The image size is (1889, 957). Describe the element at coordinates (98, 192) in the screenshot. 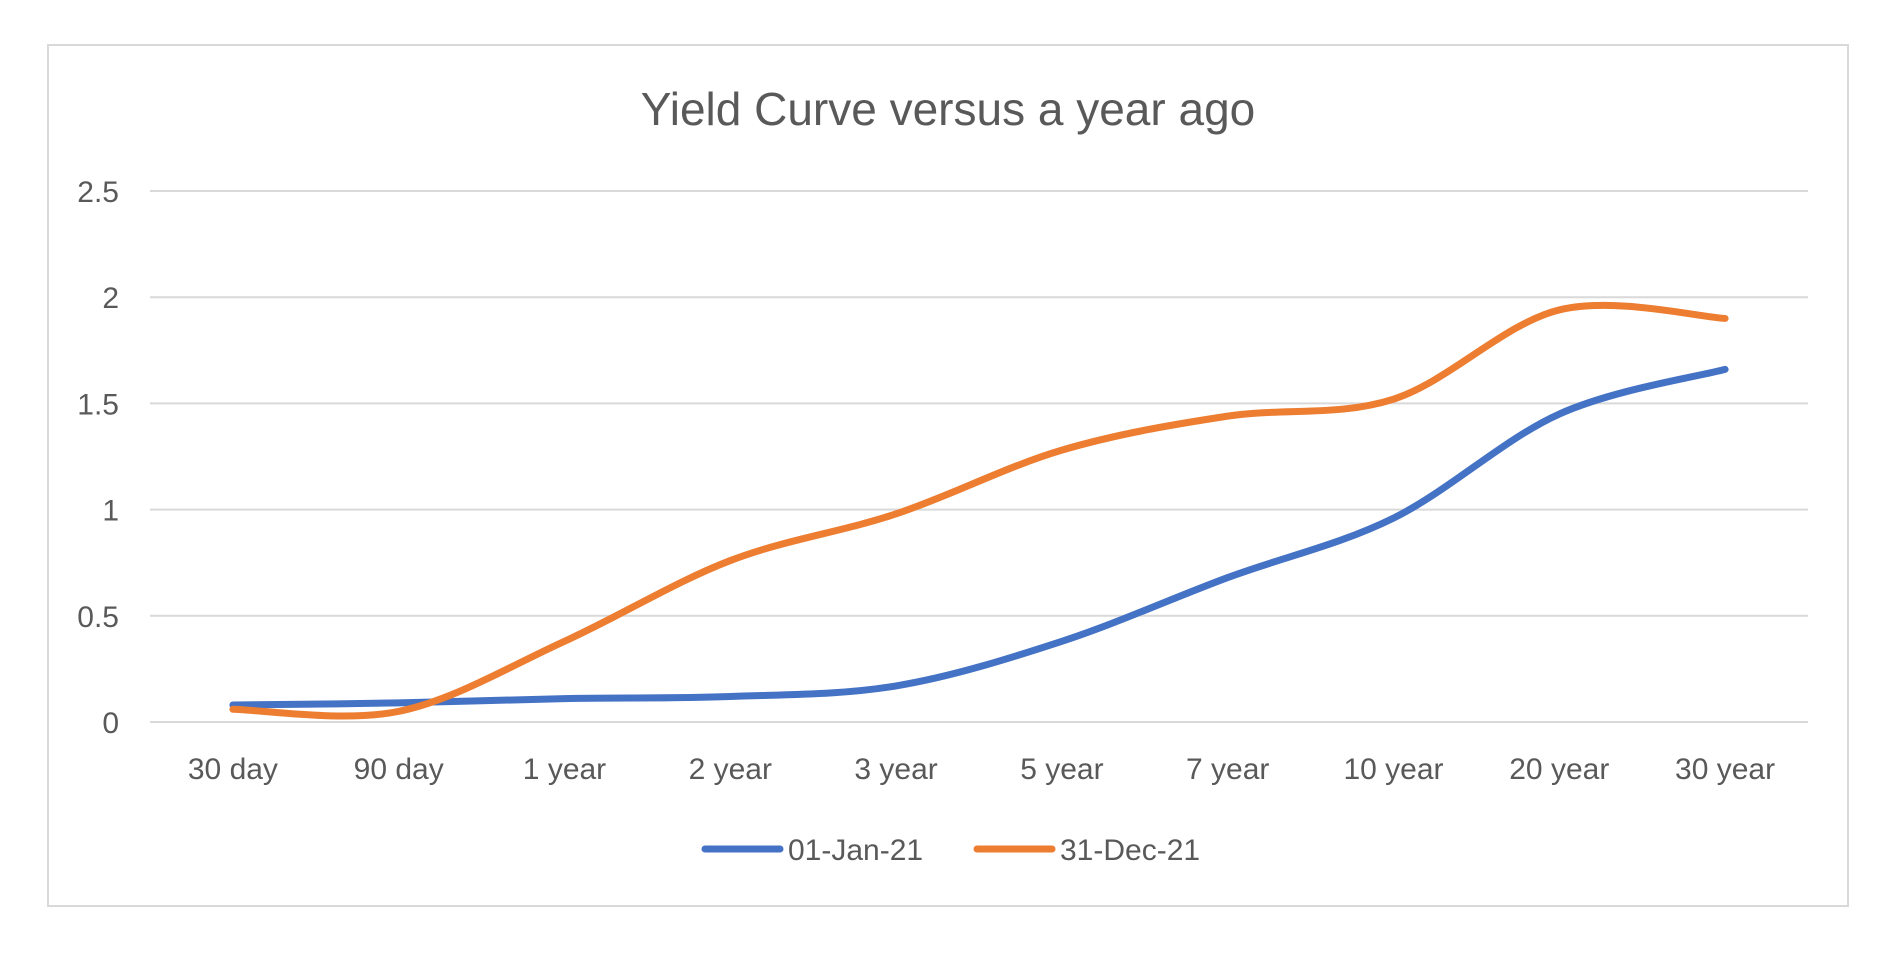

I see `y-tick-label: 2.5` at that location.